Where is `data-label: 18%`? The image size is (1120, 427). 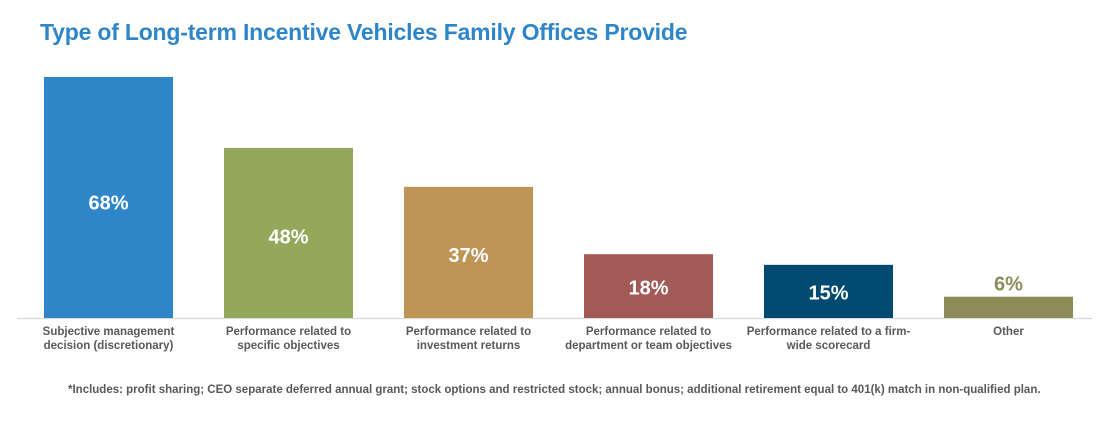
data-label: 18% is located at coordinates (648, 288).